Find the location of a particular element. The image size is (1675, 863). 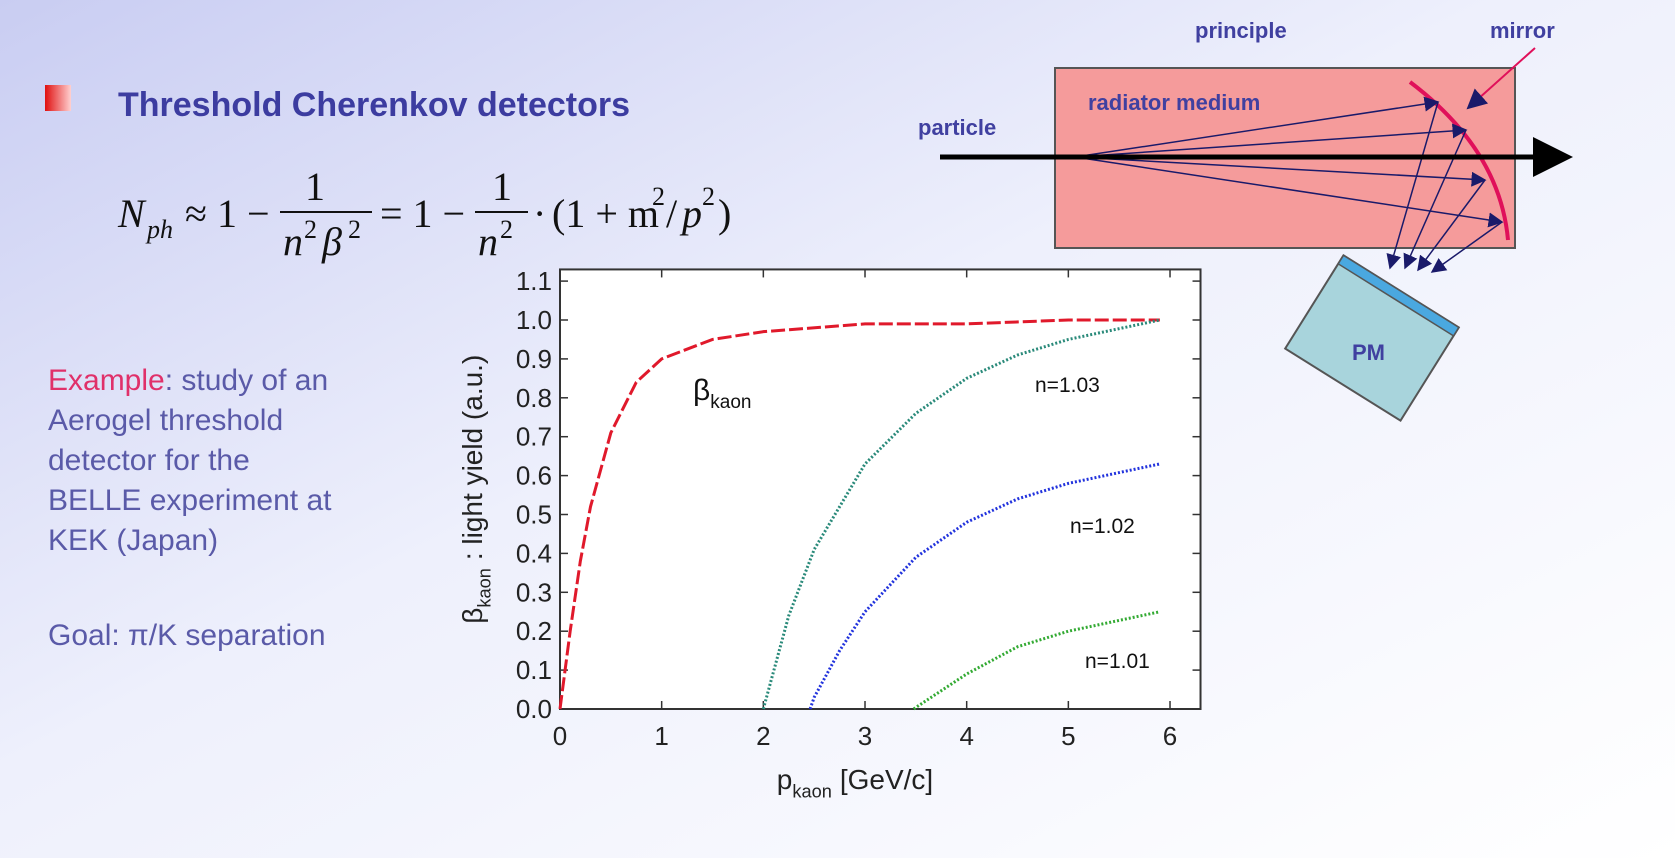

axis-label: βkaon : light yield (a.u.) is located at coordinates (475, 489).